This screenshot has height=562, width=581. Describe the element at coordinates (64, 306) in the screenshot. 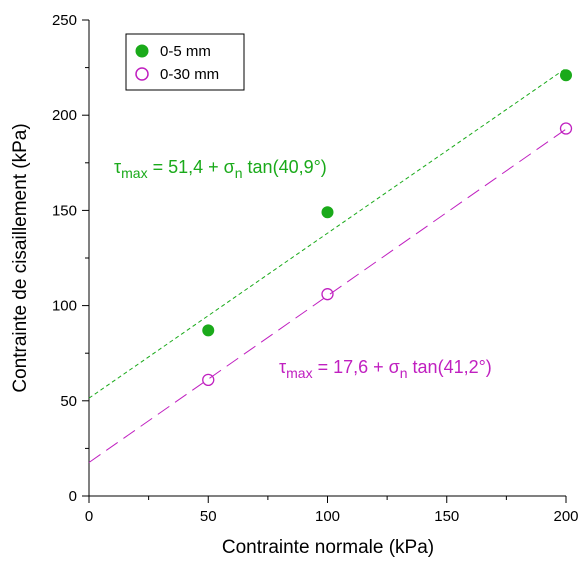

I see `y-tick-label: 100` at that location.